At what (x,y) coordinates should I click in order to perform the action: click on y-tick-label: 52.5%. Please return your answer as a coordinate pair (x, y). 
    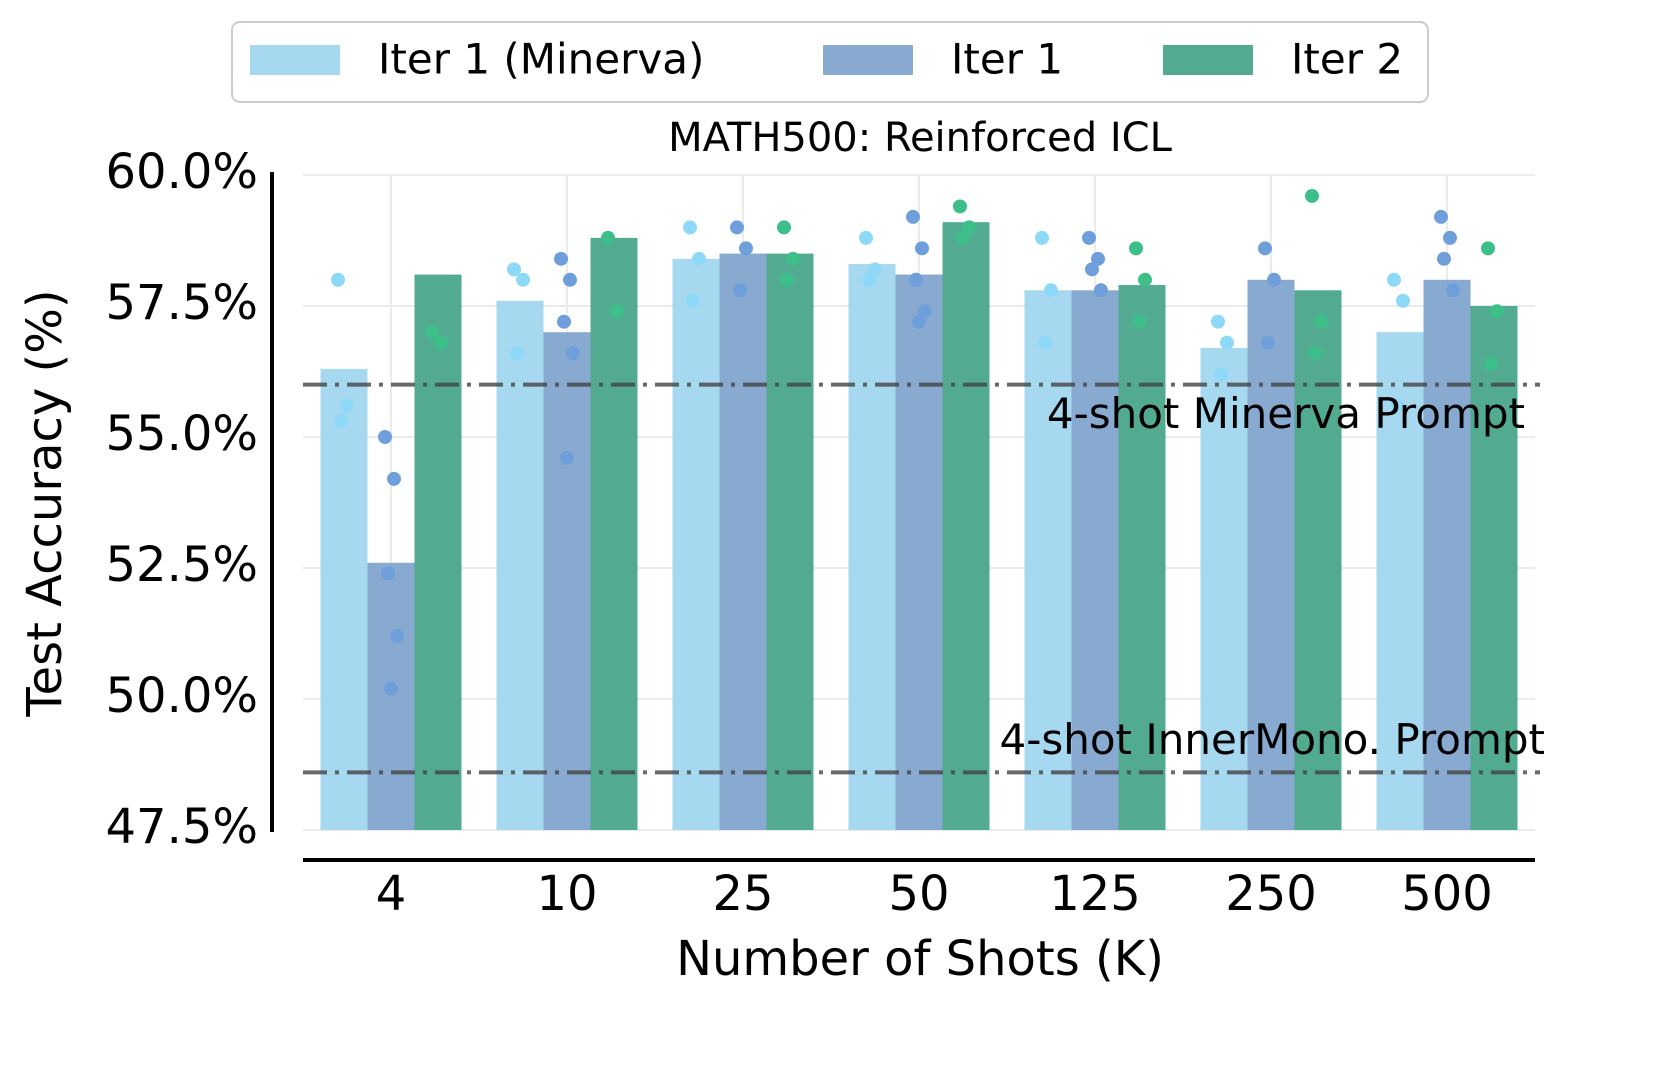
    Looking at the image, I should click on (182, 565).